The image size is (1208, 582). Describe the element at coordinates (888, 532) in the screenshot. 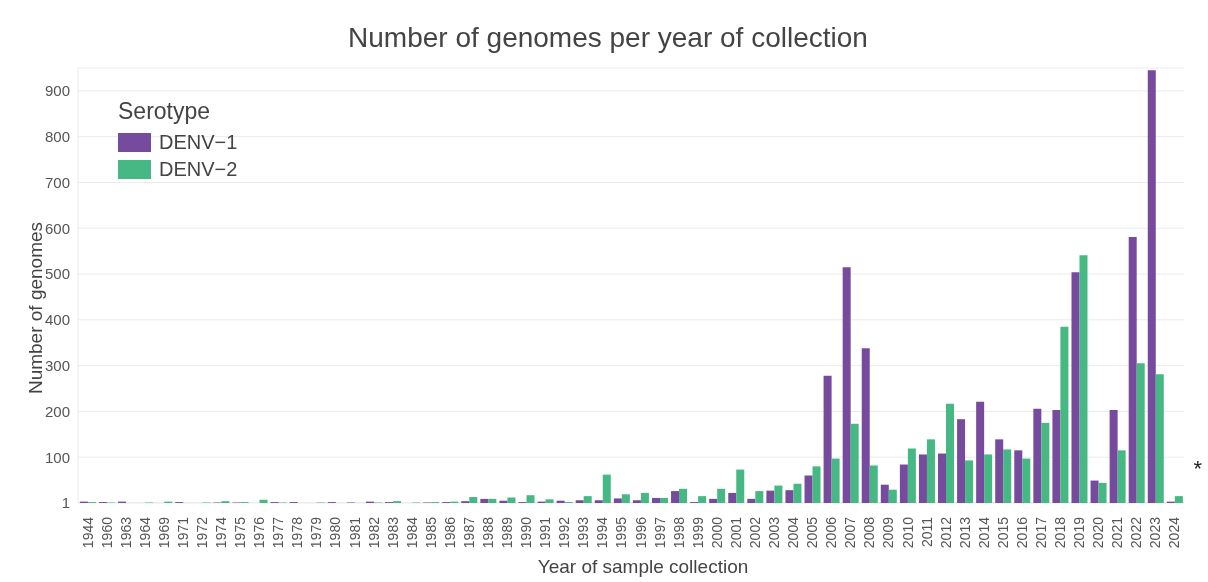

I see `x-tick-label: 2009` at that location.